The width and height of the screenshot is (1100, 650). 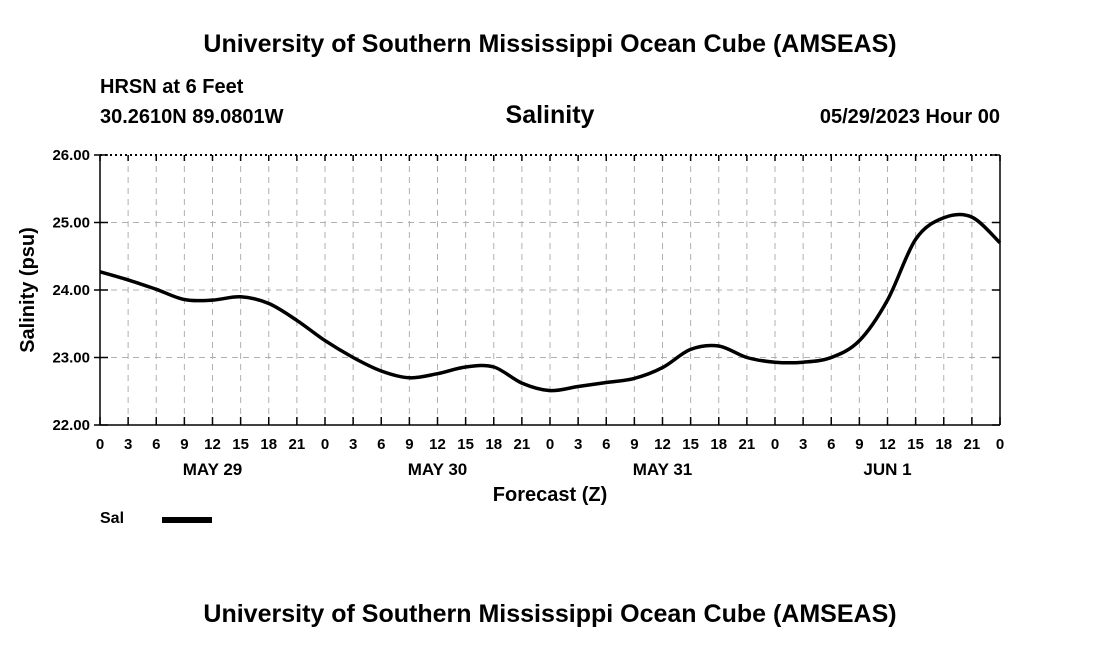 I want to click on x-day-label: MAY 31, so click(x=663, y=469).